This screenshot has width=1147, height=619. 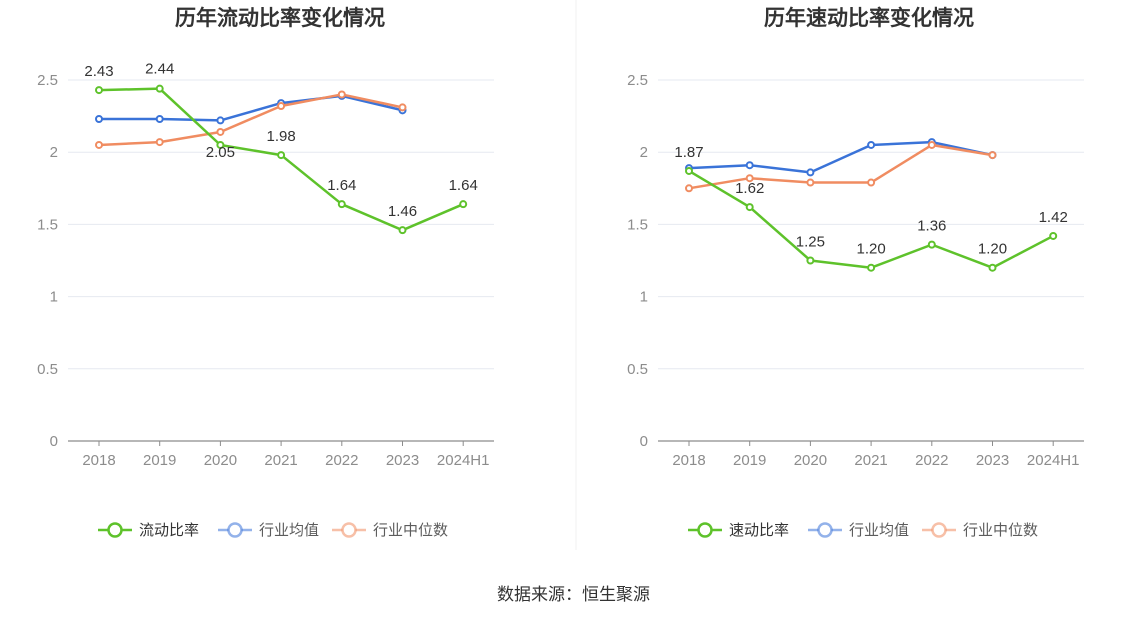 I want to click on data-label: 1.98, so click(x=280, y=136).